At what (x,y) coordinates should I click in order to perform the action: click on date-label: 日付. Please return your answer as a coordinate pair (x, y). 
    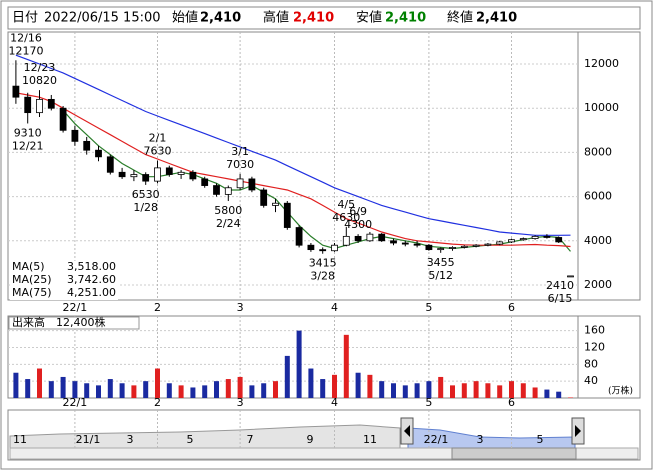
    Looking at the image, I should click on (25, 18).